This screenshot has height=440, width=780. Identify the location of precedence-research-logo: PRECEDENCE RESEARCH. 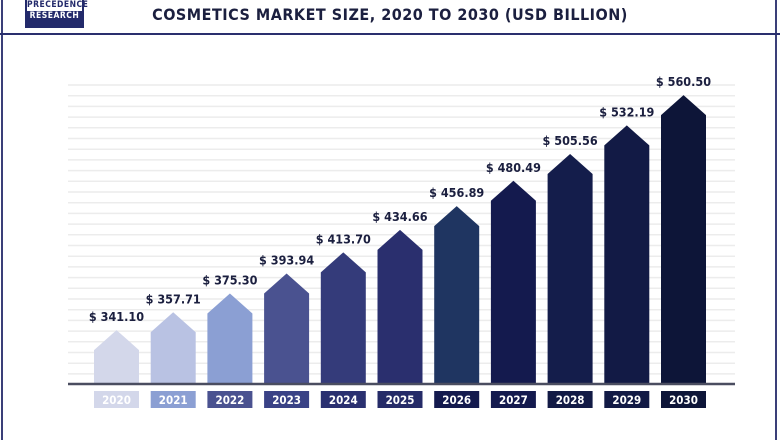
(57, 14).